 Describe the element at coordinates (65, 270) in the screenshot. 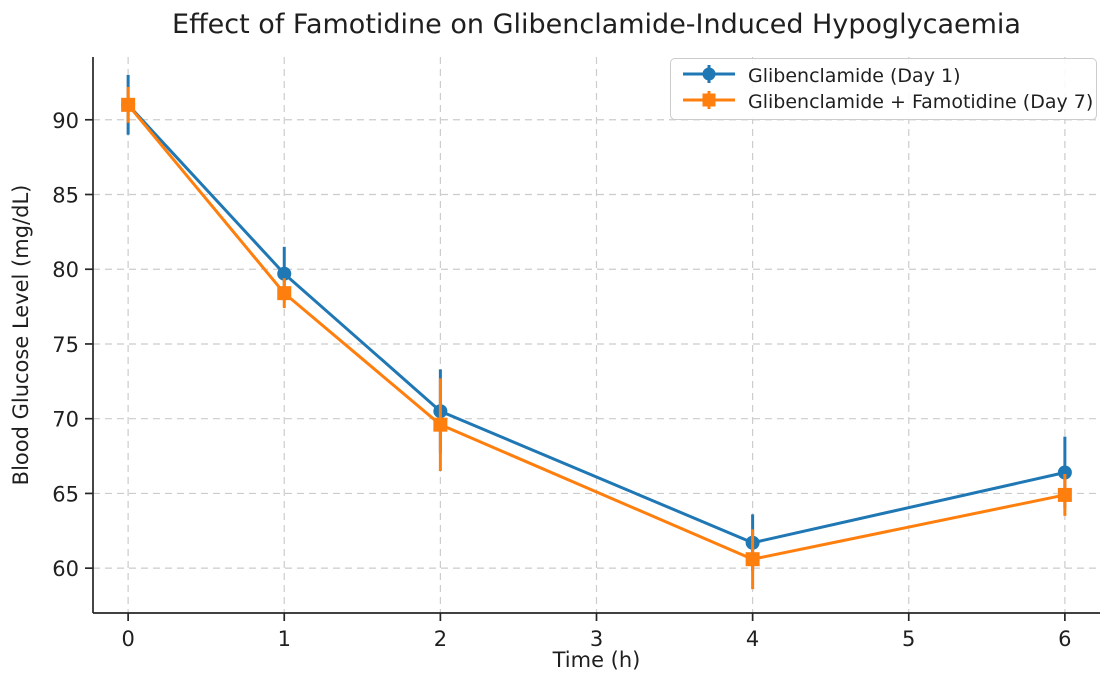

I see `y-tick-label: 80` at that location.